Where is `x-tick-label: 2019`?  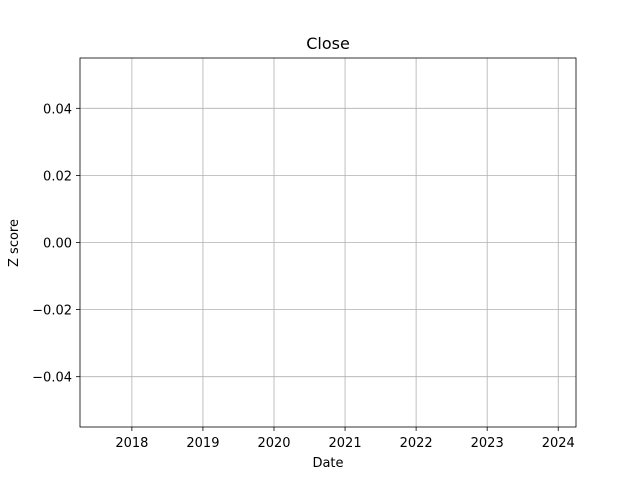 x-tick-label: 2019 is located at coordinates (202, 443).